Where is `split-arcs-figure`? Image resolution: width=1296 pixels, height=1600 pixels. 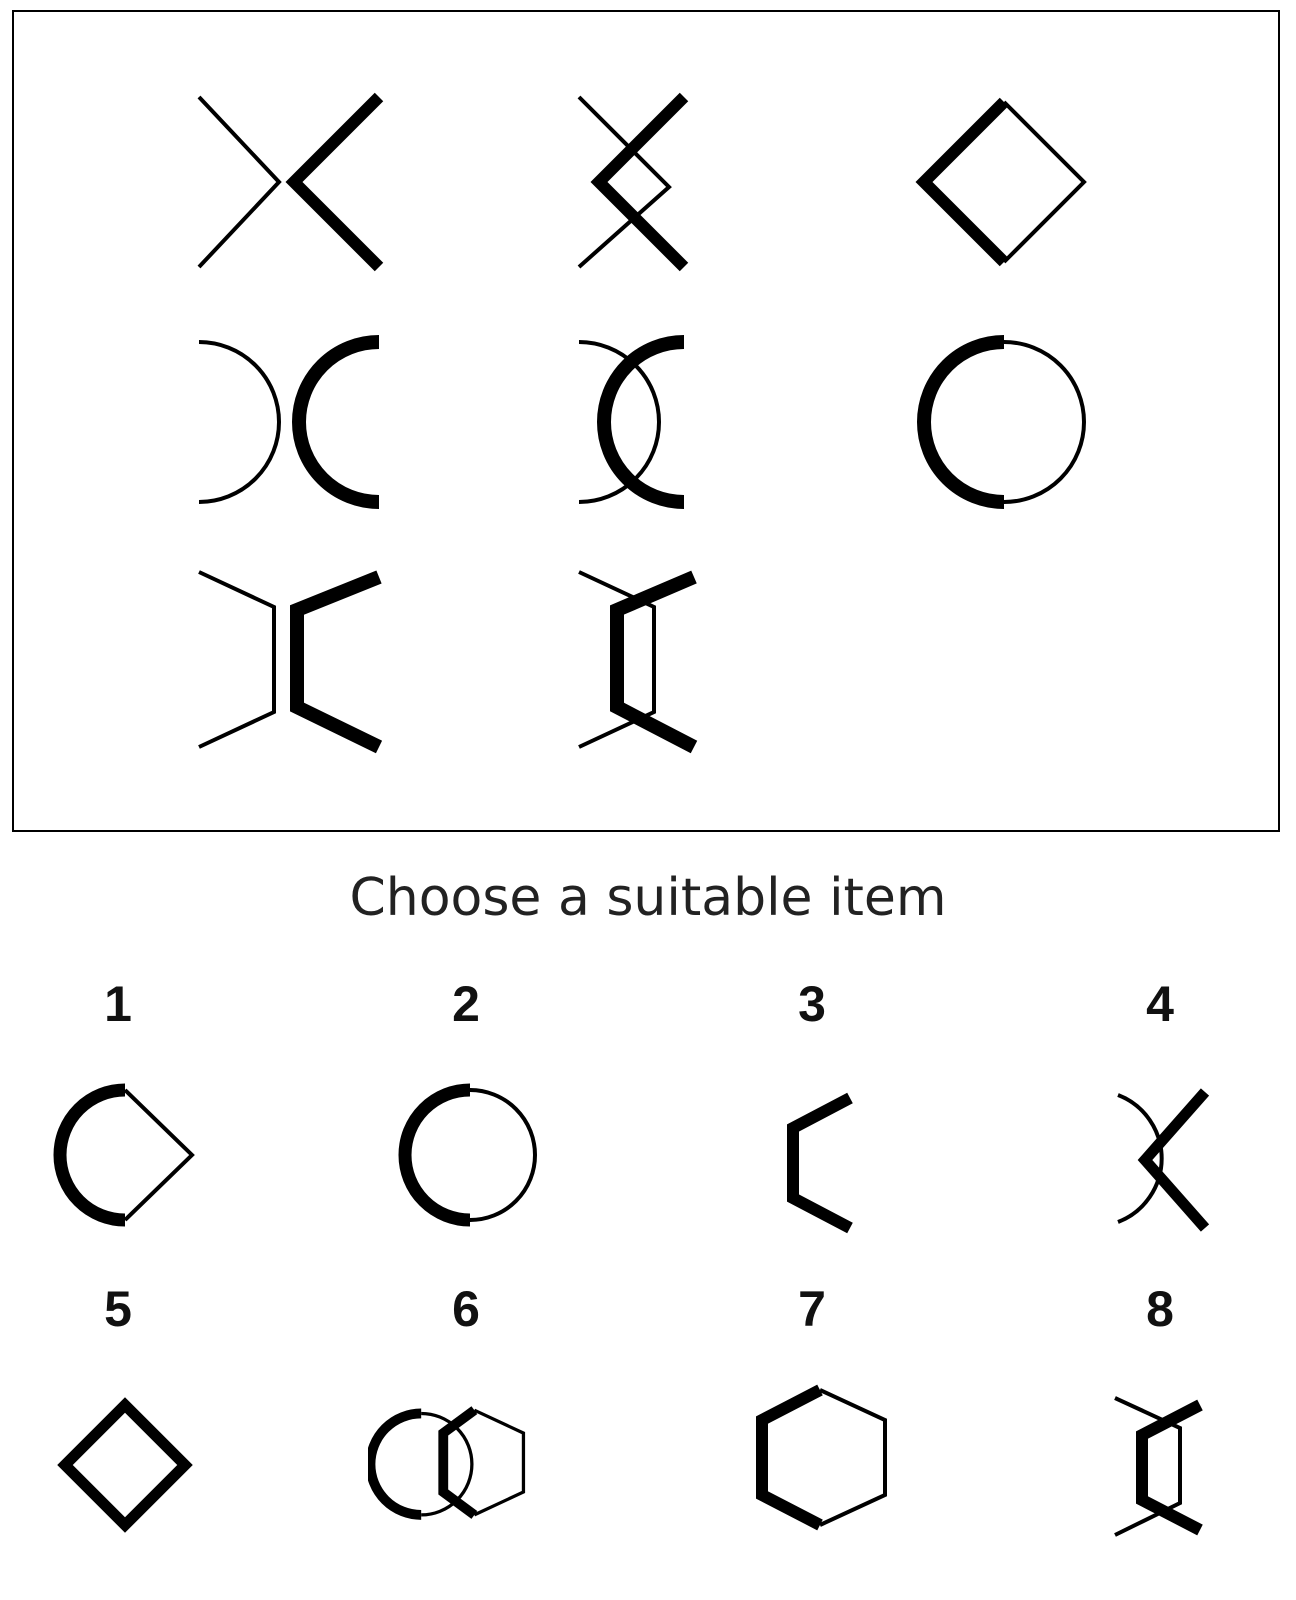 split-arcs-figure is located at coordinates (289, 422).